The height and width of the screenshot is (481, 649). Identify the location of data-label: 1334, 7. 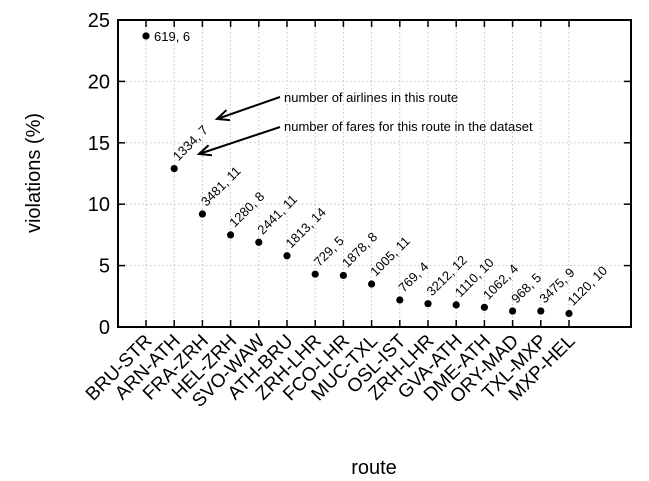
(190, 142).